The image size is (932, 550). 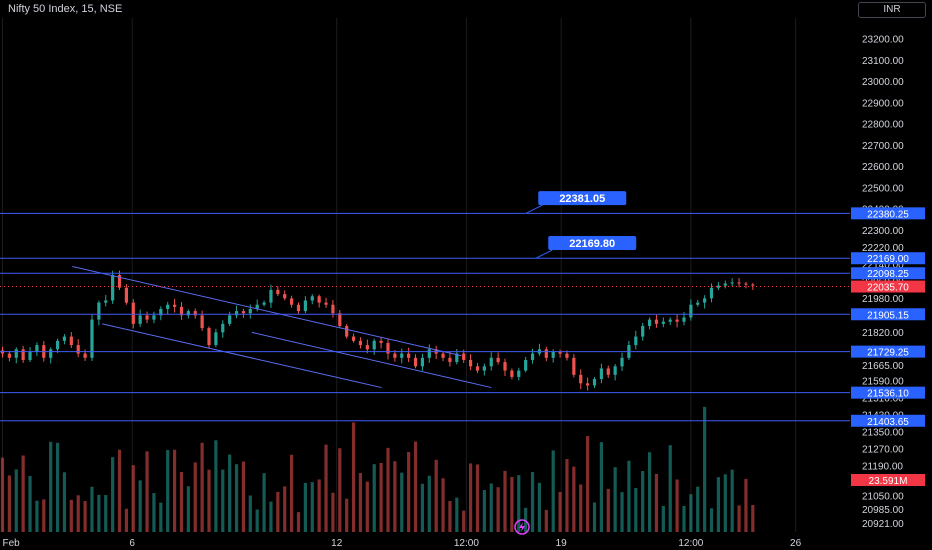 What do you see at coordinates (888, 353) in the screenshot?
I see `level-price-label: 21729.25` at bounding box center [888, 353].